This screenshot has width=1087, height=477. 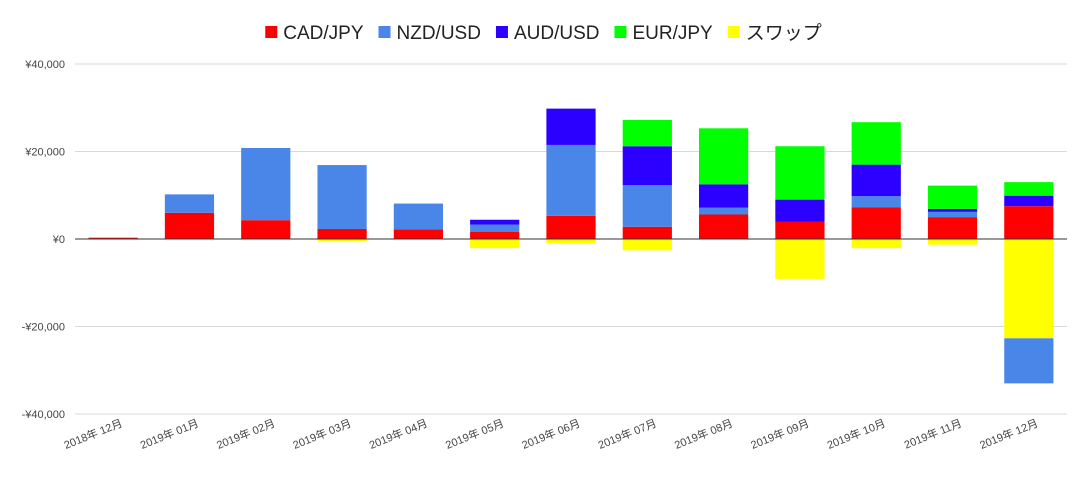 I want to click on x-tick-label: 2019年 04月, so click(x=398, y=434).